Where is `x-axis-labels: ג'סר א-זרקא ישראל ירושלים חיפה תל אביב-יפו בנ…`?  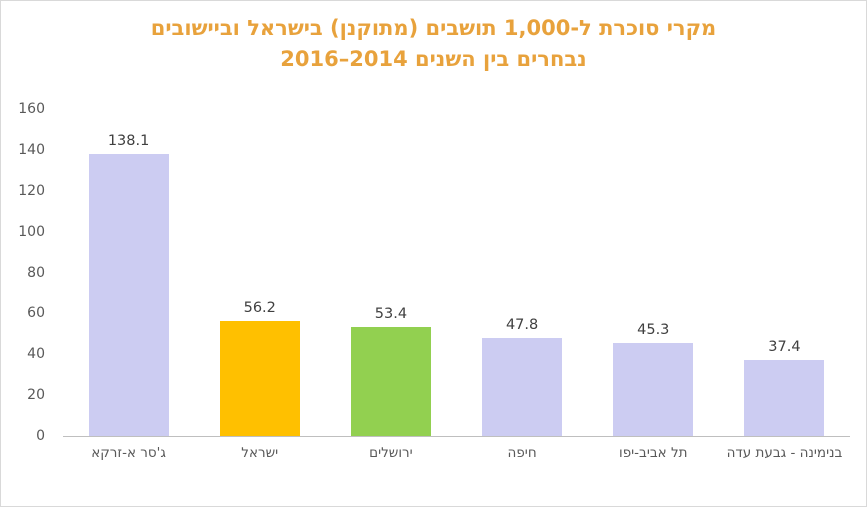 x-axis-labels: ג'סר א-זרקא ישראל ירושלים חיפה תל אביב-יפו בנ… is located at coordinates (456, 453).